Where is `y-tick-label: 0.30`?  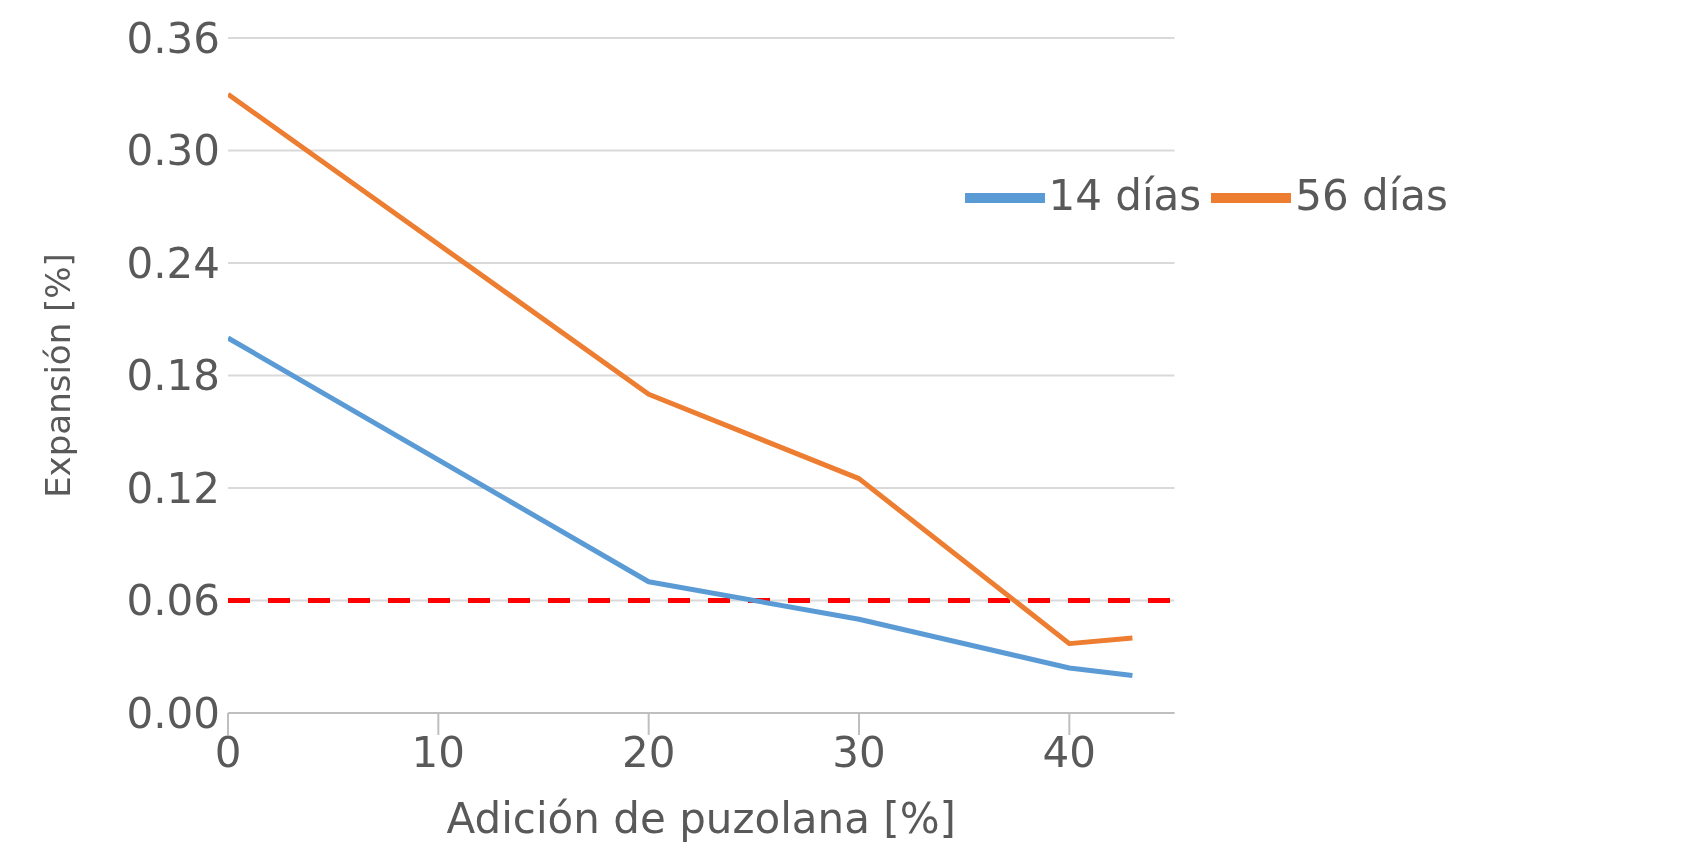
y-tick-label: 0.30 is located at coordinates (173, 151).